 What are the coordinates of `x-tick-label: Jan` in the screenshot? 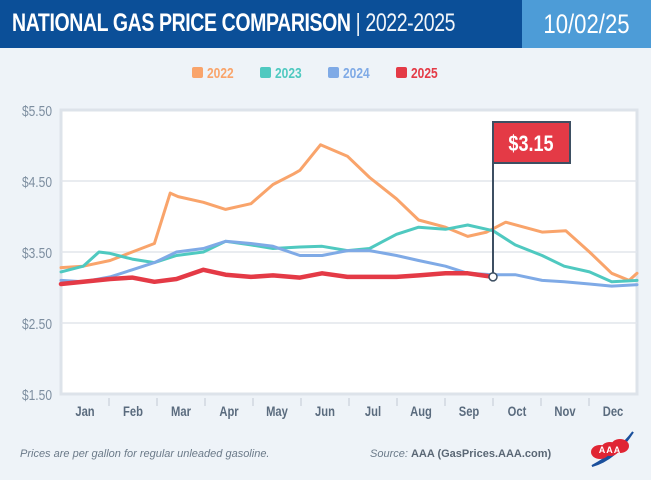 It's located at (84, 411).